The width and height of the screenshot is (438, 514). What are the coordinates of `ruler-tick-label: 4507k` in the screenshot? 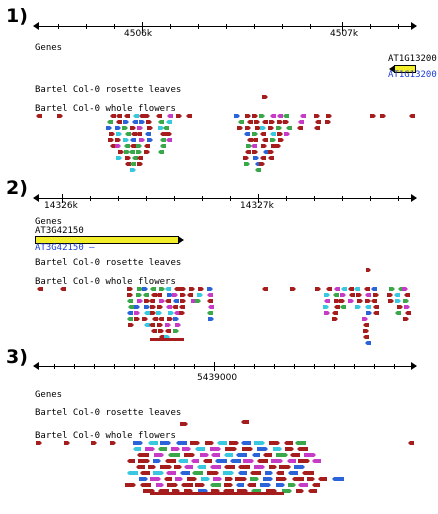 It's located at (344, 34).